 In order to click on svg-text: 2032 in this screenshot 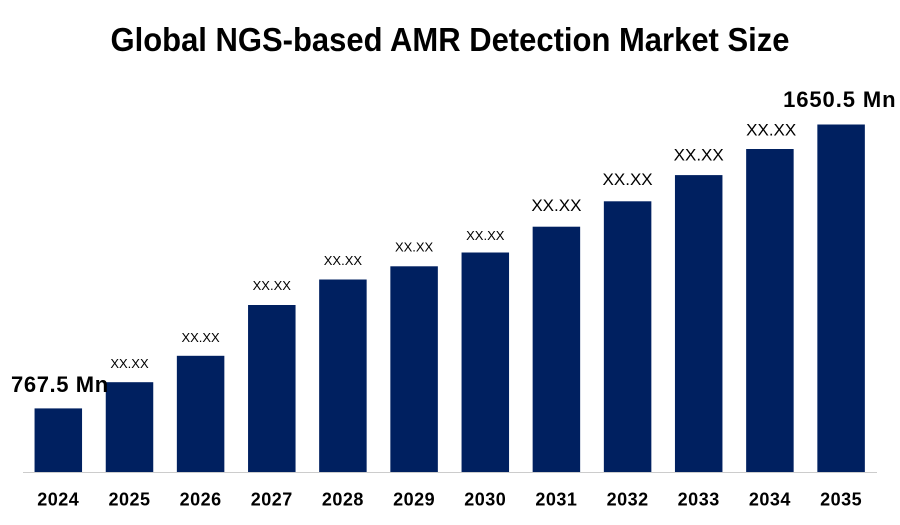, I will do `click(628, 500)`.